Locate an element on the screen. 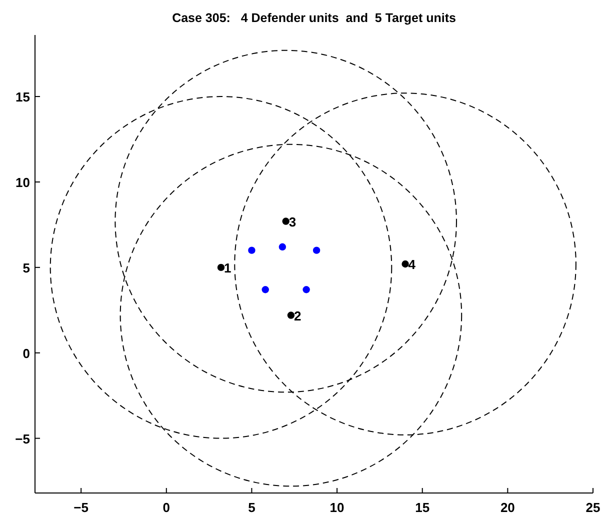 This screenshot has width=603, height=532. y-tick-label: 0 is located at coordinates (26, 353).